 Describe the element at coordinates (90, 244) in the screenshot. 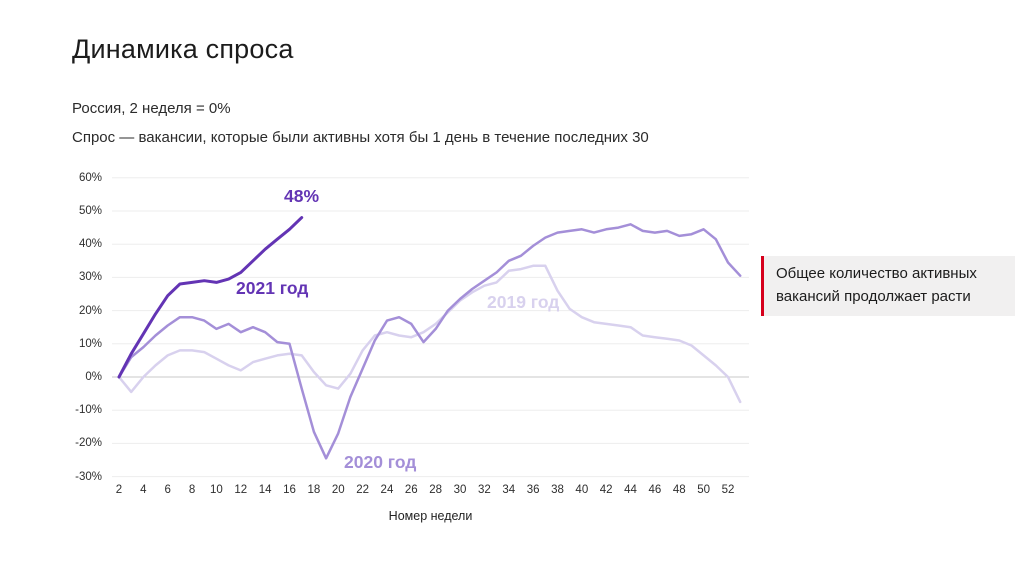

I see `y-tick-label: 40%` at that location.